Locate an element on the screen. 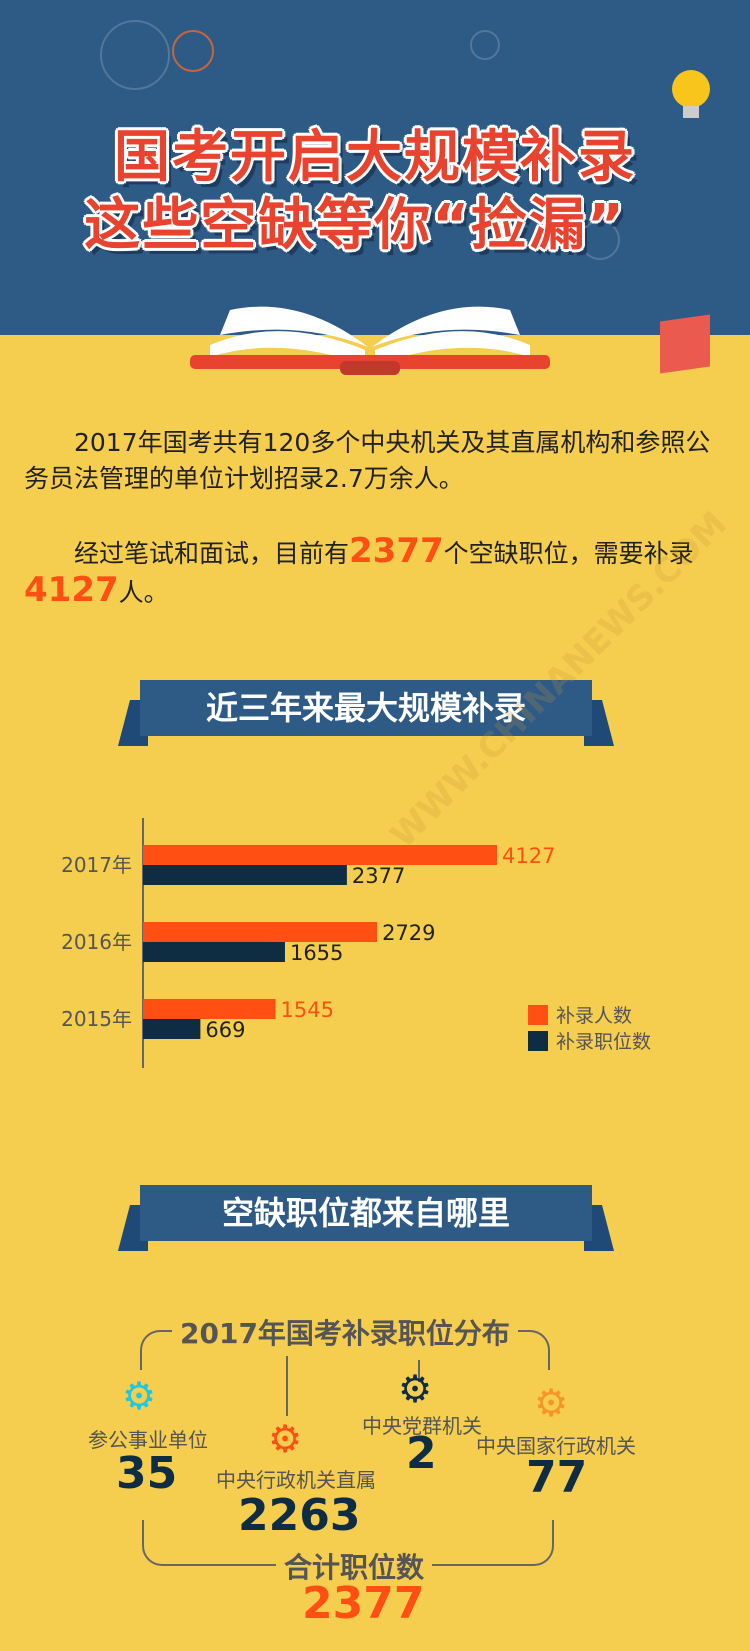  distribution-label: 参公事业单位 is located at coordinates (148, 1440).